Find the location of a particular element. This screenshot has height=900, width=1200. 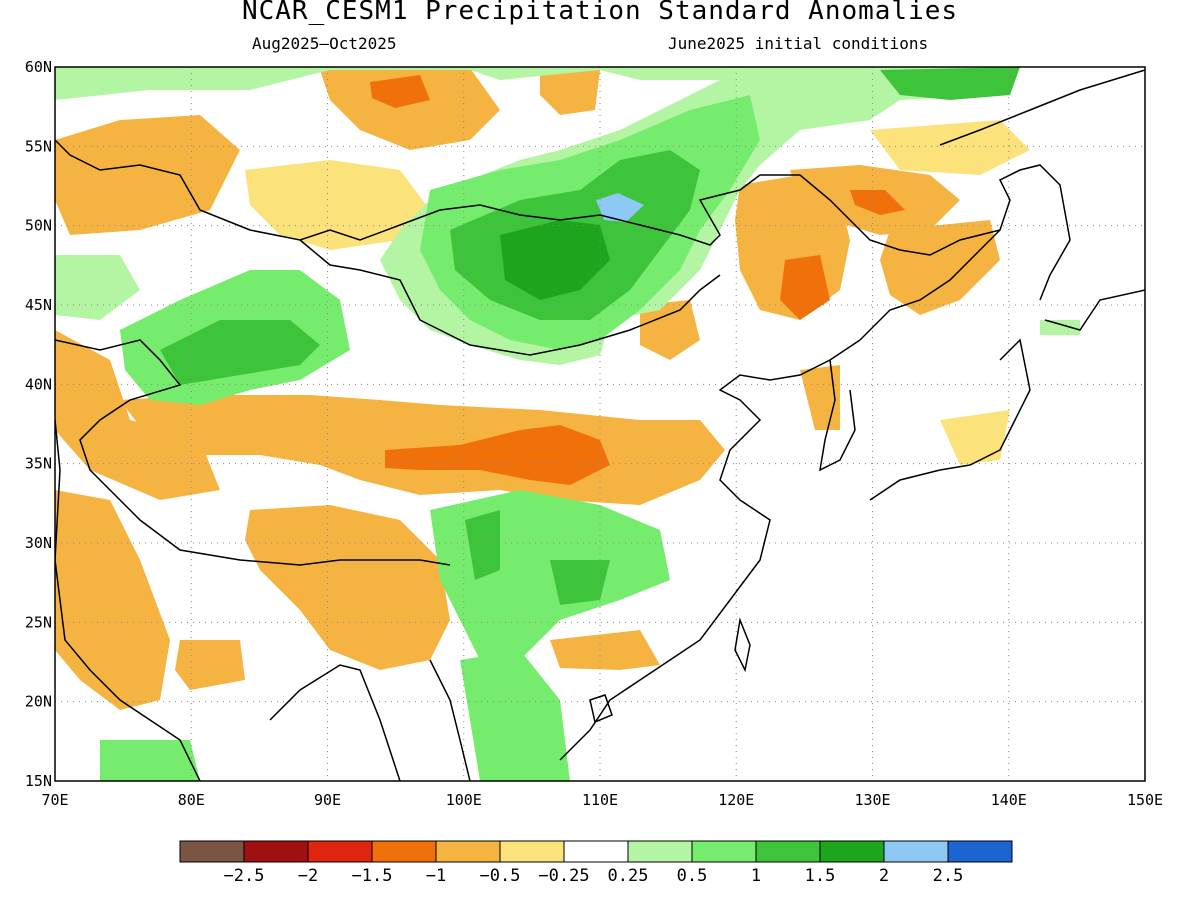

lat-tick-label: 15N is located at coordinates (38, 781).